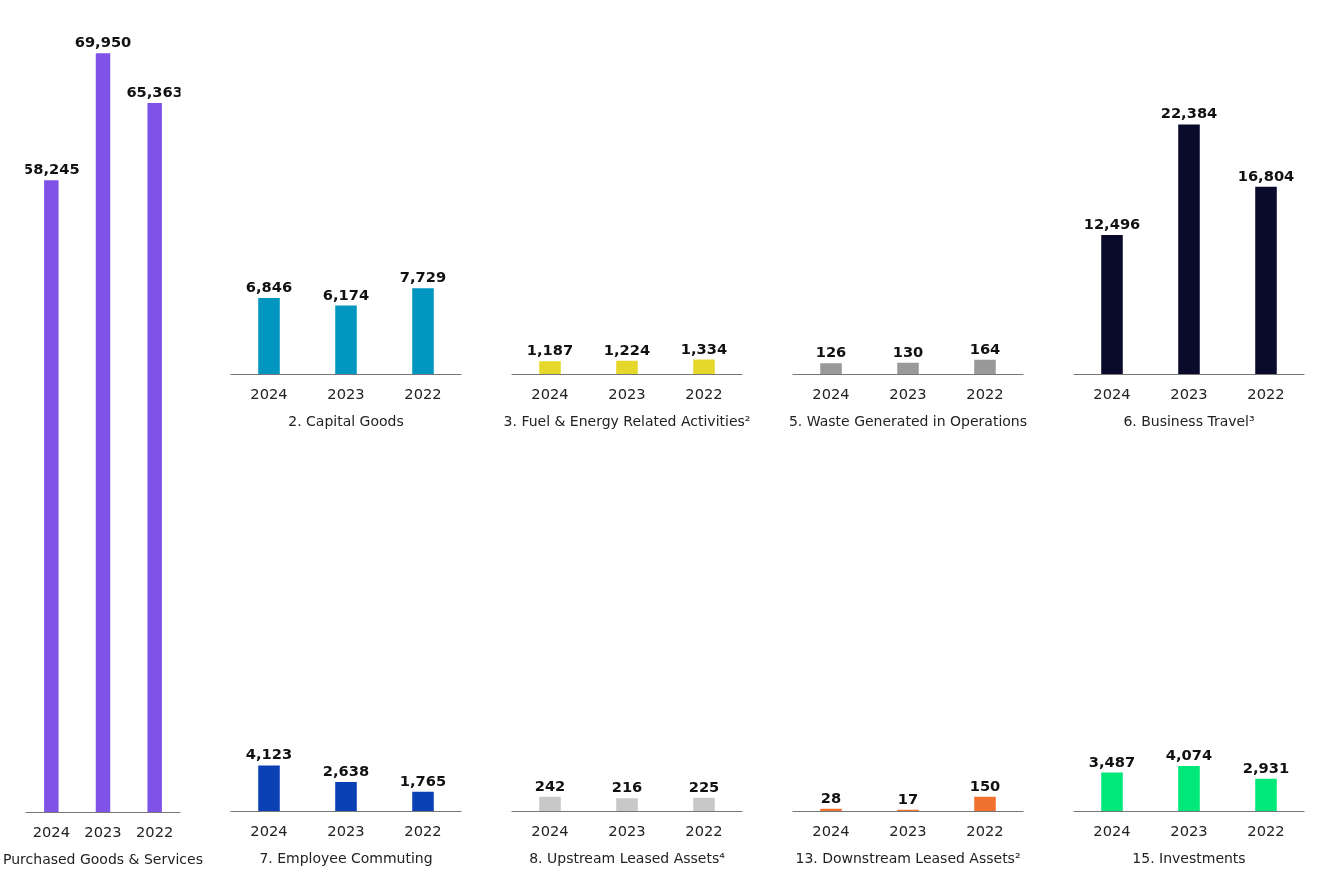 This screenshot has height=875, width=1332. Describe the element at coordinates (423, 780) in the screenshot. I see `data-label: 1,765` at that location.